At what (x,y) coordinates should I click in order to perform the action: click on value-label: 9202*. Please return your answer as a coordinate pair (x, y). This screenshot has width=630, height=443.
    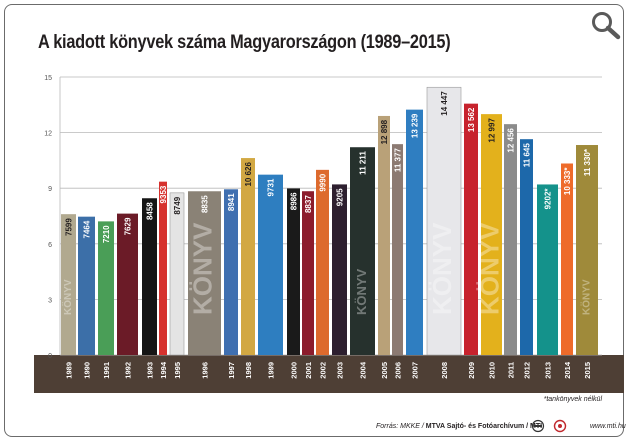
    Looking at the image, I should click on (548, 199).